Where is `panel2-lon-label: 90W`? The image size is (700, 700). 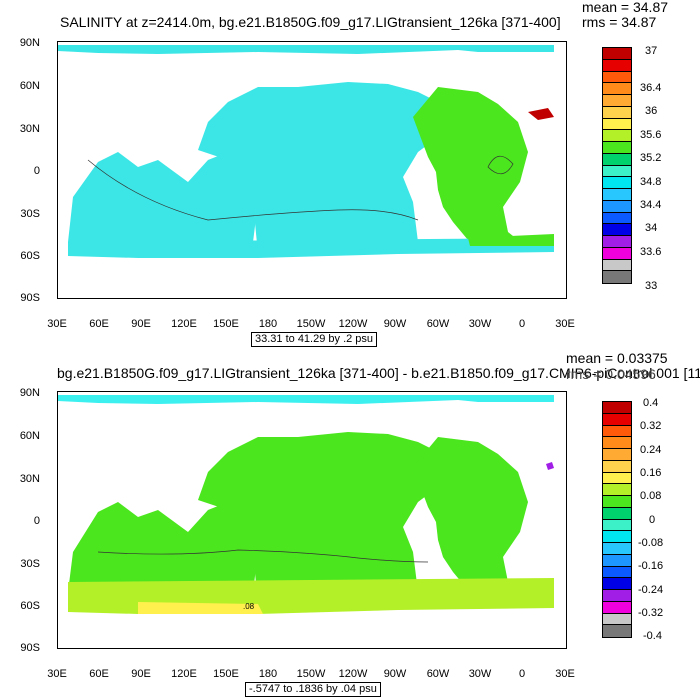 panel2-lon-label: 90W is located at coordinates (395, 674).